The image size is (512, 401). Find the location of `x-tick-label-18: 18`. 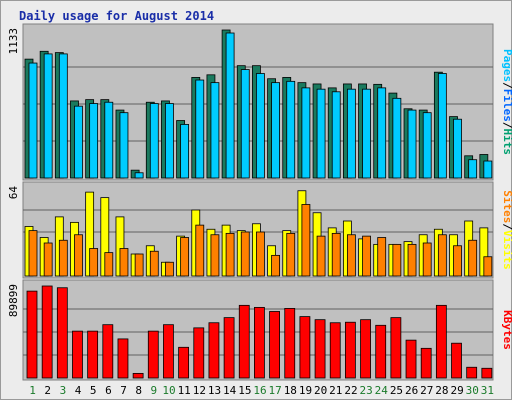

x-tick-label-18: 18 is located at coordinates (290, 390).